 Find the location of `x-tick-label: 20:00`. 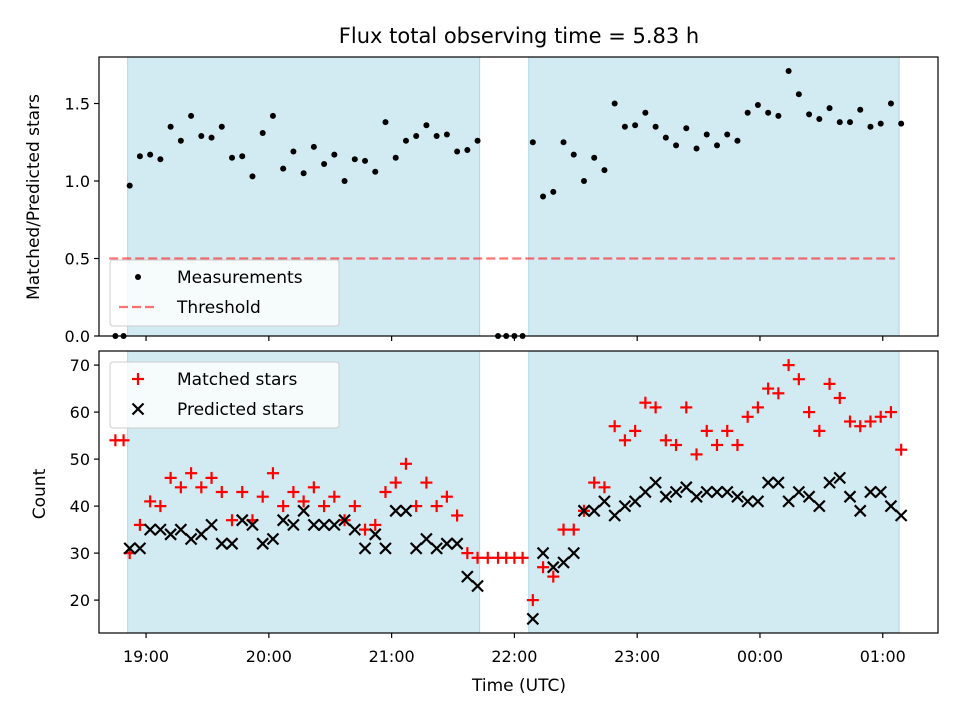

x-tick-label: 20:00 is located at coordinates (269, 656).